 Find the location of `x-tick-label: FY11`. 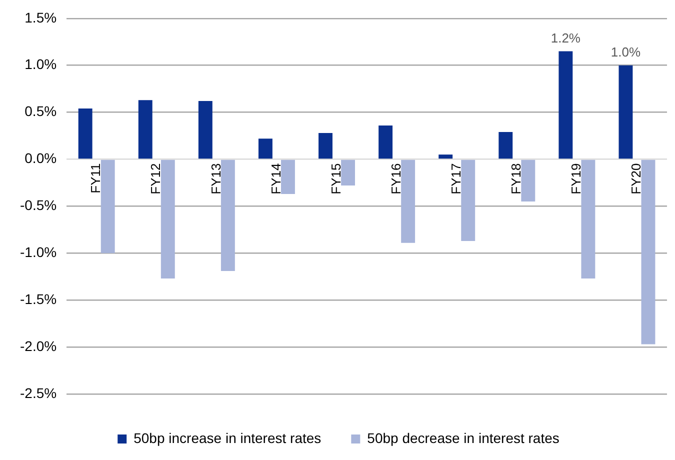

x-tick-label: FY11 is located at coordinates (96, 178).